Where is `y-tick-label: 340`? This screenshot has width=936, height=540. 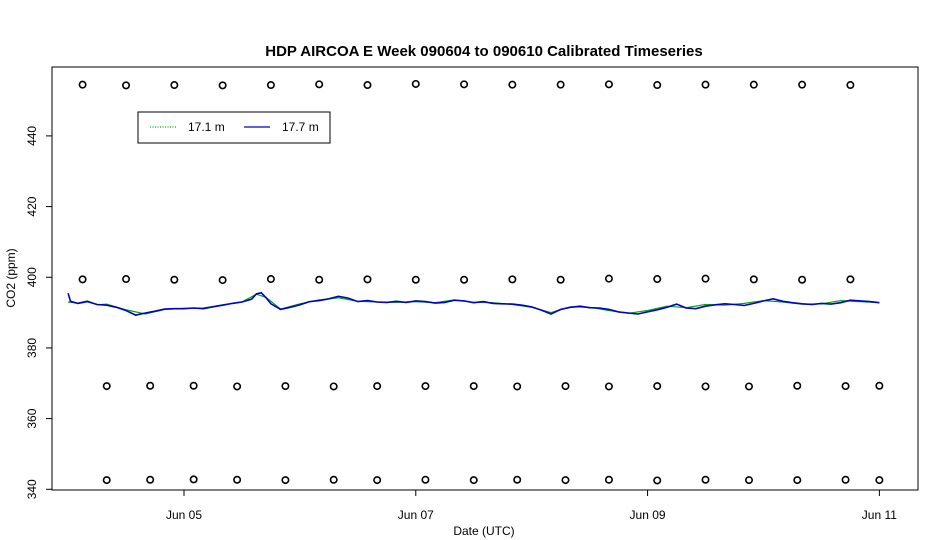
y-tick-label: 340 is located at coordinates (32, 489).